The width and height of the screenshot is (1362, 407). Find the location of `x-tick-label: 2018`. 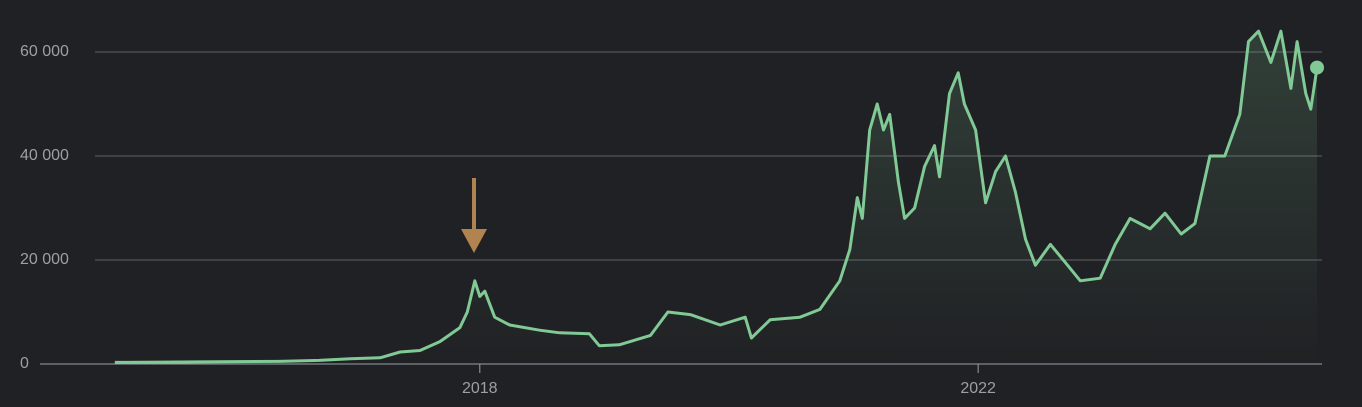

x-tick-label: 2018 is located at coordinates (480, 388).